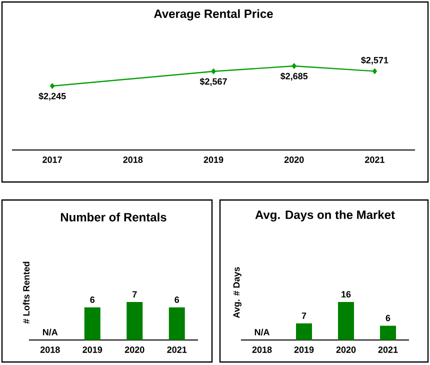 Image resolution: width=430 pixels, height=365 pixels. Describe the element at coordinates (52, 159) in the screenshot. I see `x-tick-label: 2017` at that location.